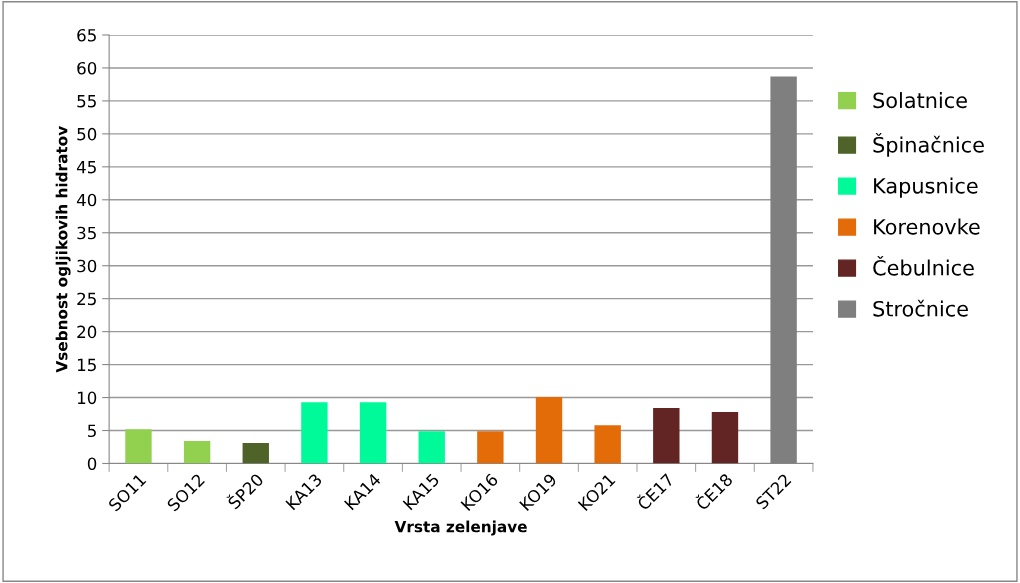 This screenshot has height=583, width=1020. Describe the element at coordinates (460, 528) in the screenshot. I see `x-axis-title: Vrsta zelenjave` at that location.